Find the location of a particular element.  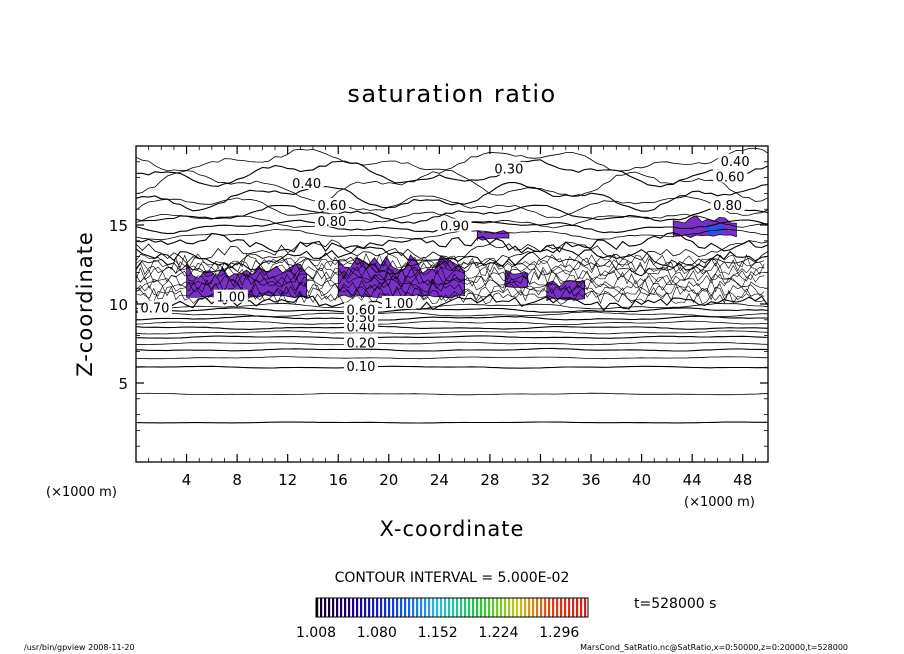

x-tick-label: 8 is located at coordinates (237, 480).